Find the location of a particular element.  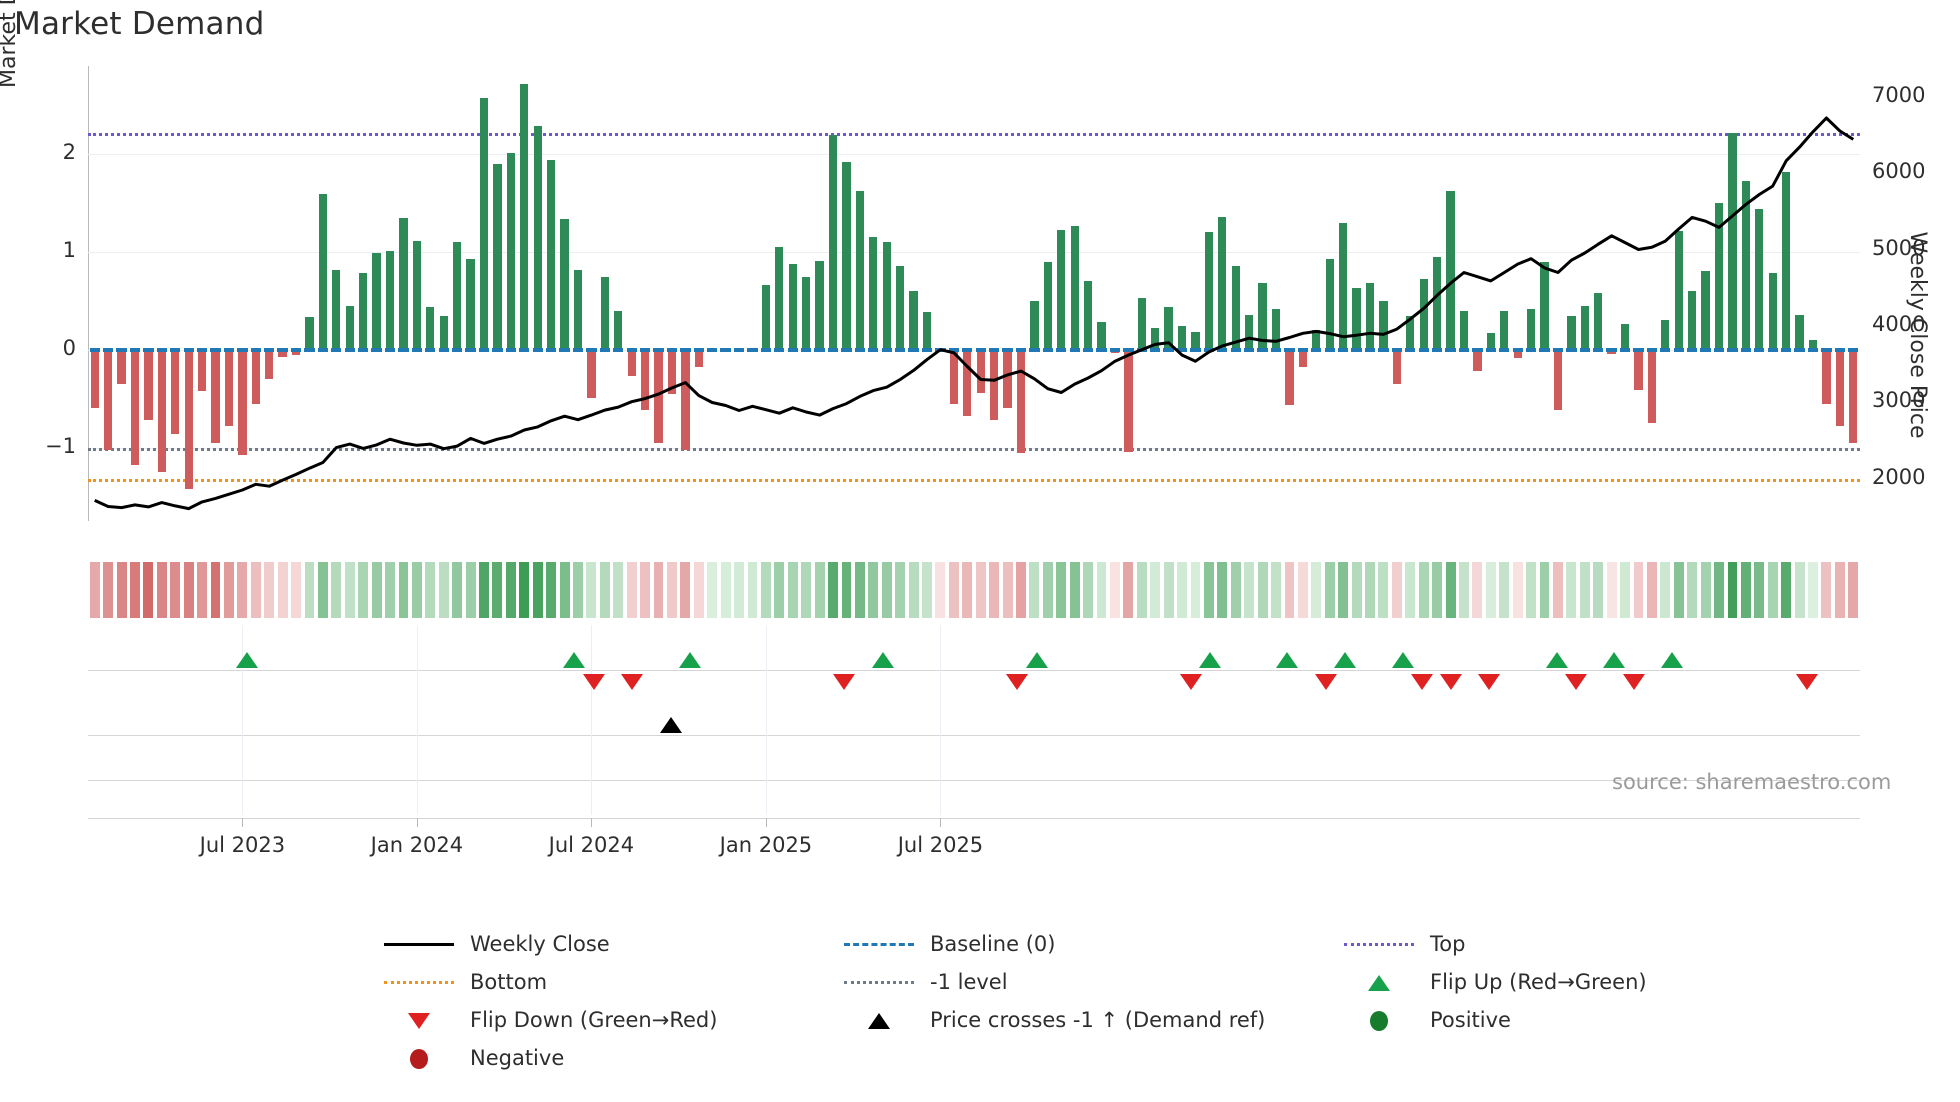

legend-item-positive: Positive is located at coordinates (1425, 1020).